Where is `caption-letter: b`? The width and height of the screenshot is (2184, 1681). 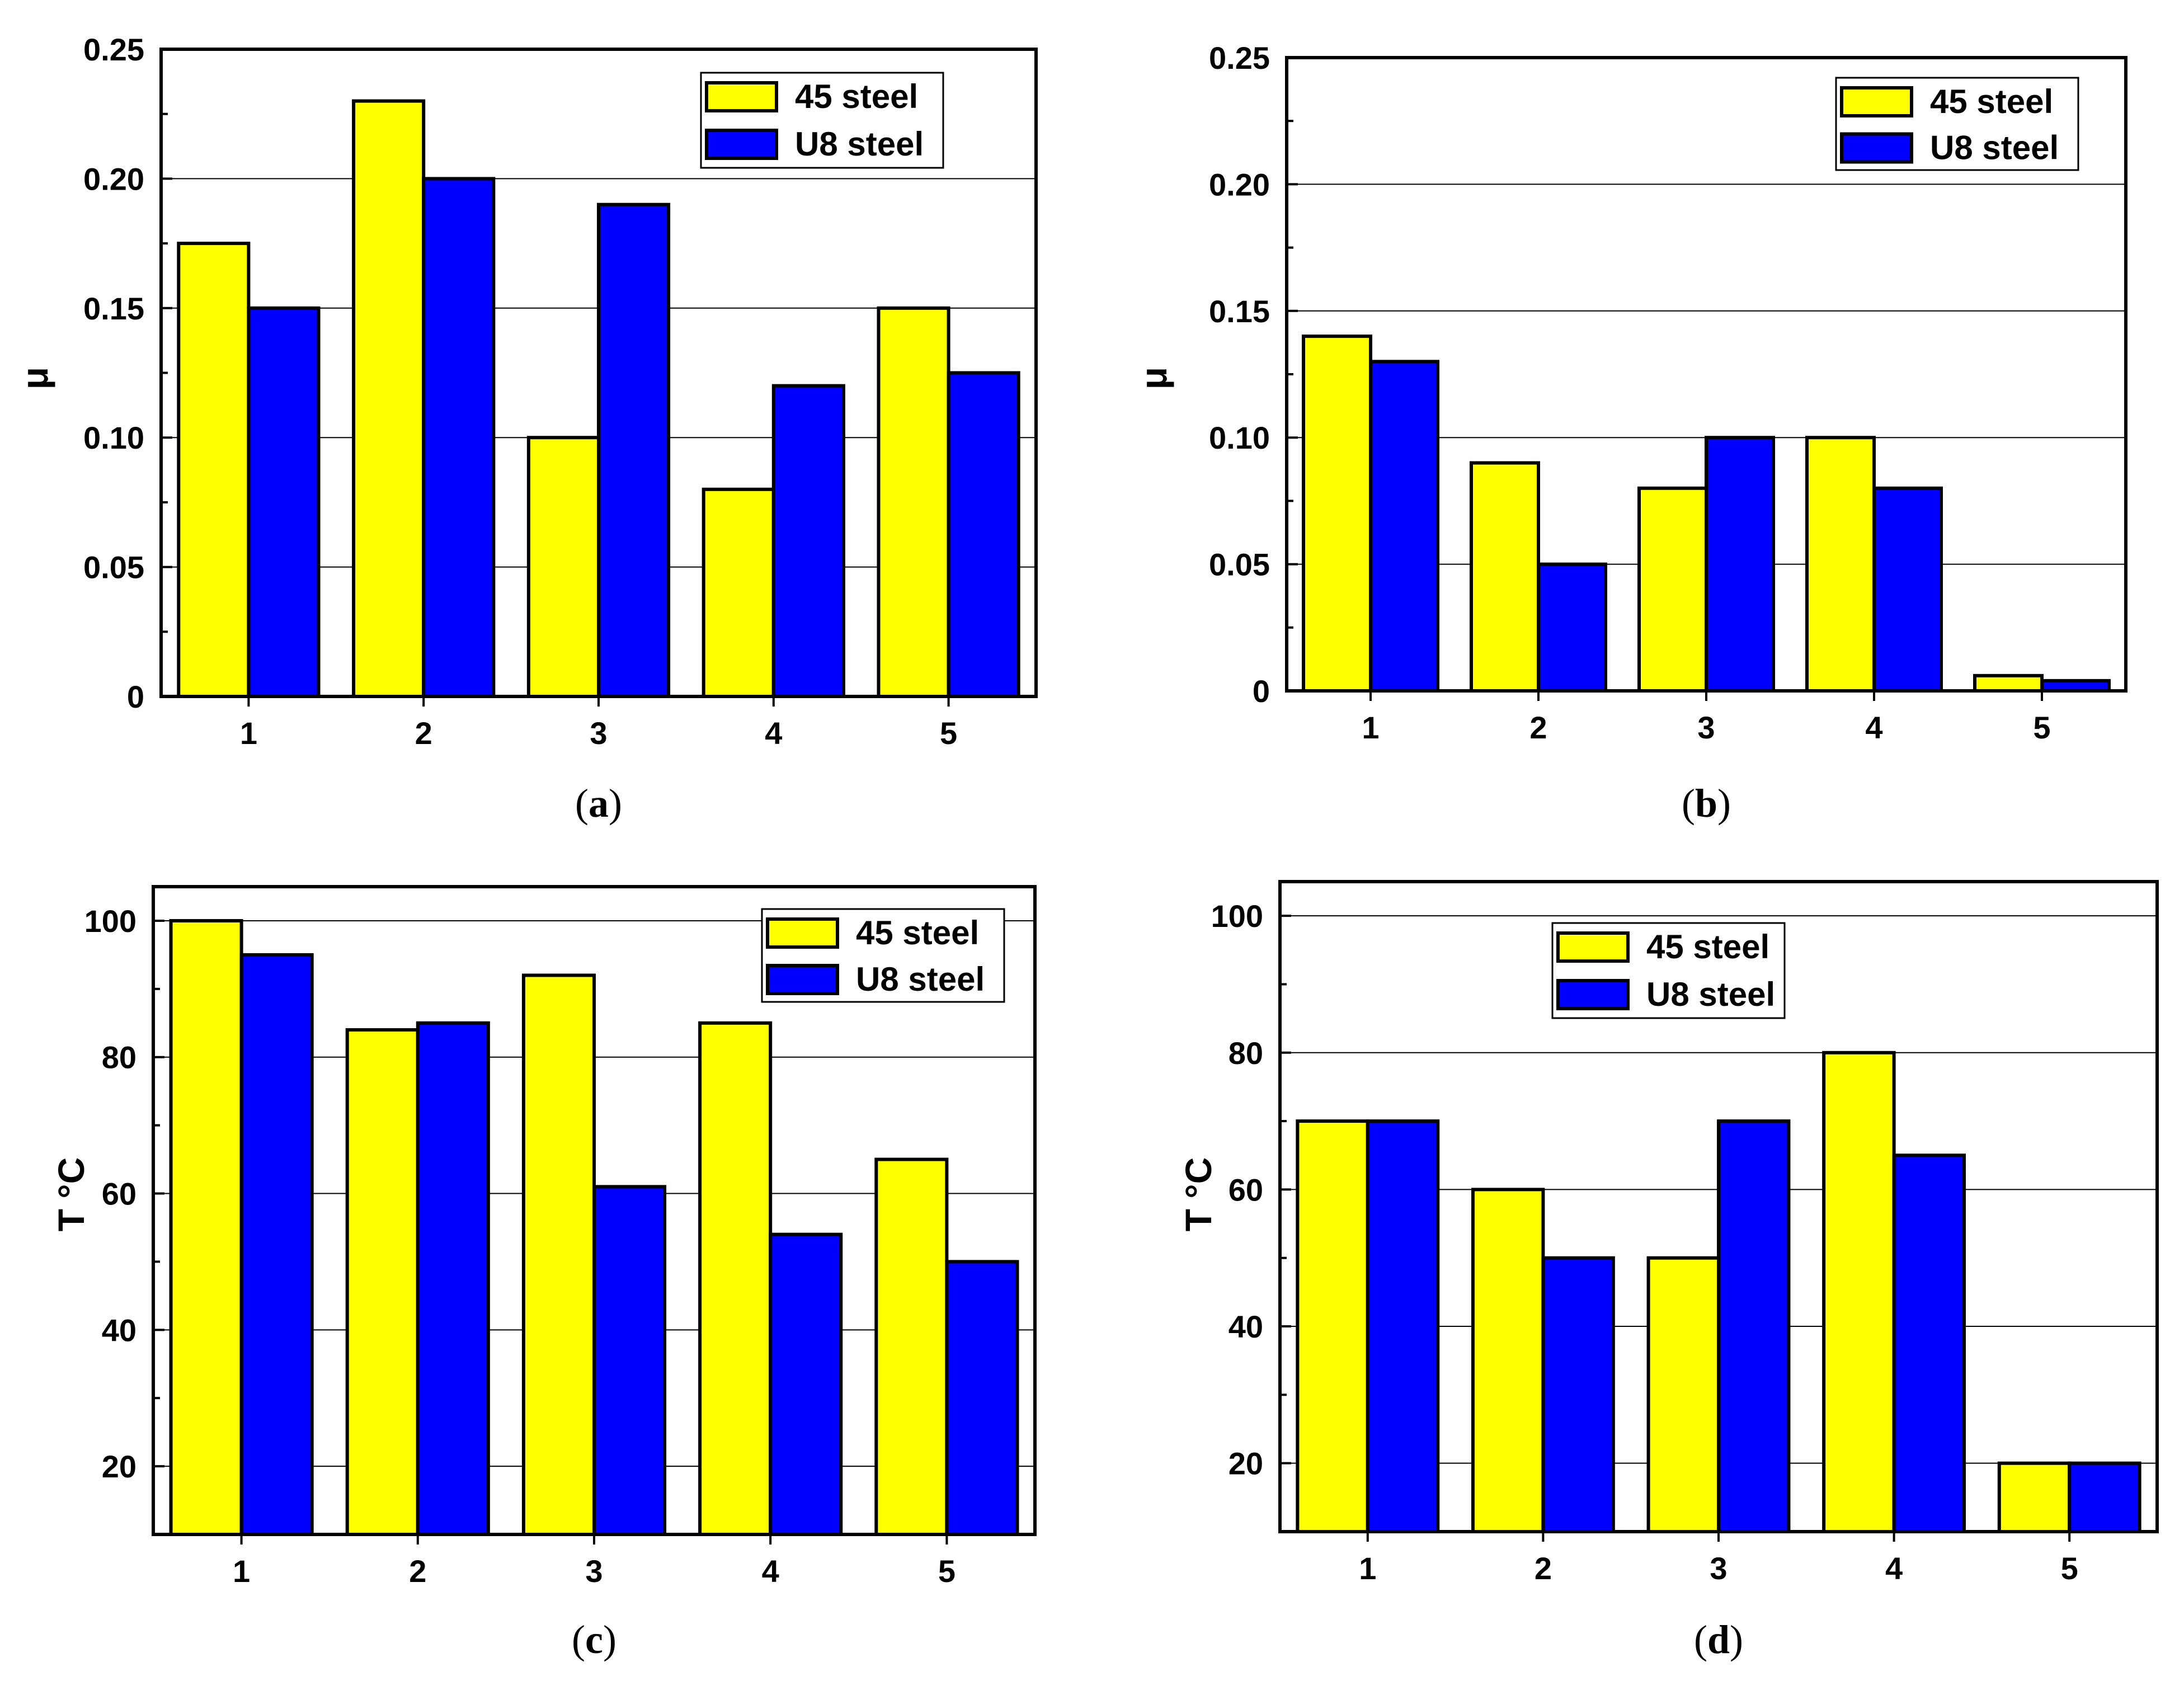 caption-letter: b is located at coordinates (1706, 803).